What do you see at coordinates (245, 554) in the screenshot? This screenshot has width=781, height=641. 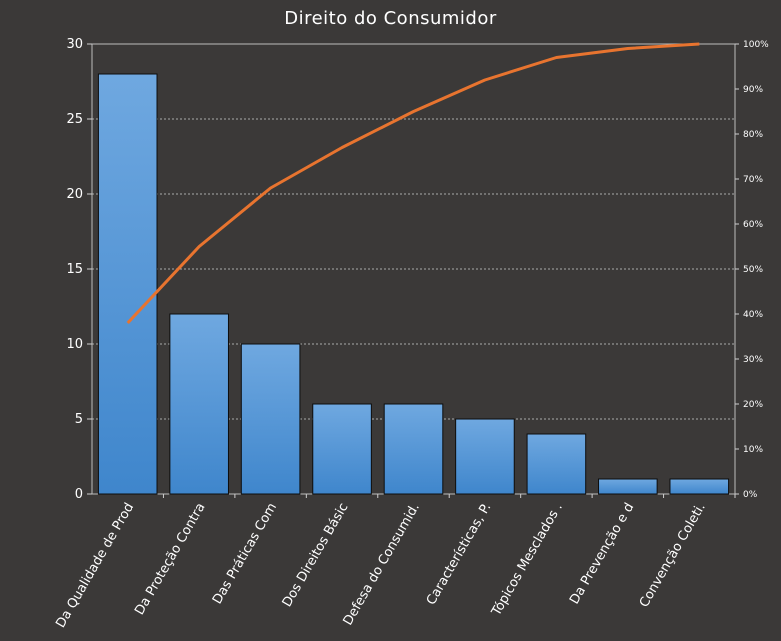 I see `x-tick-label: Das Práticas Com` at bounding box center [245, 554].